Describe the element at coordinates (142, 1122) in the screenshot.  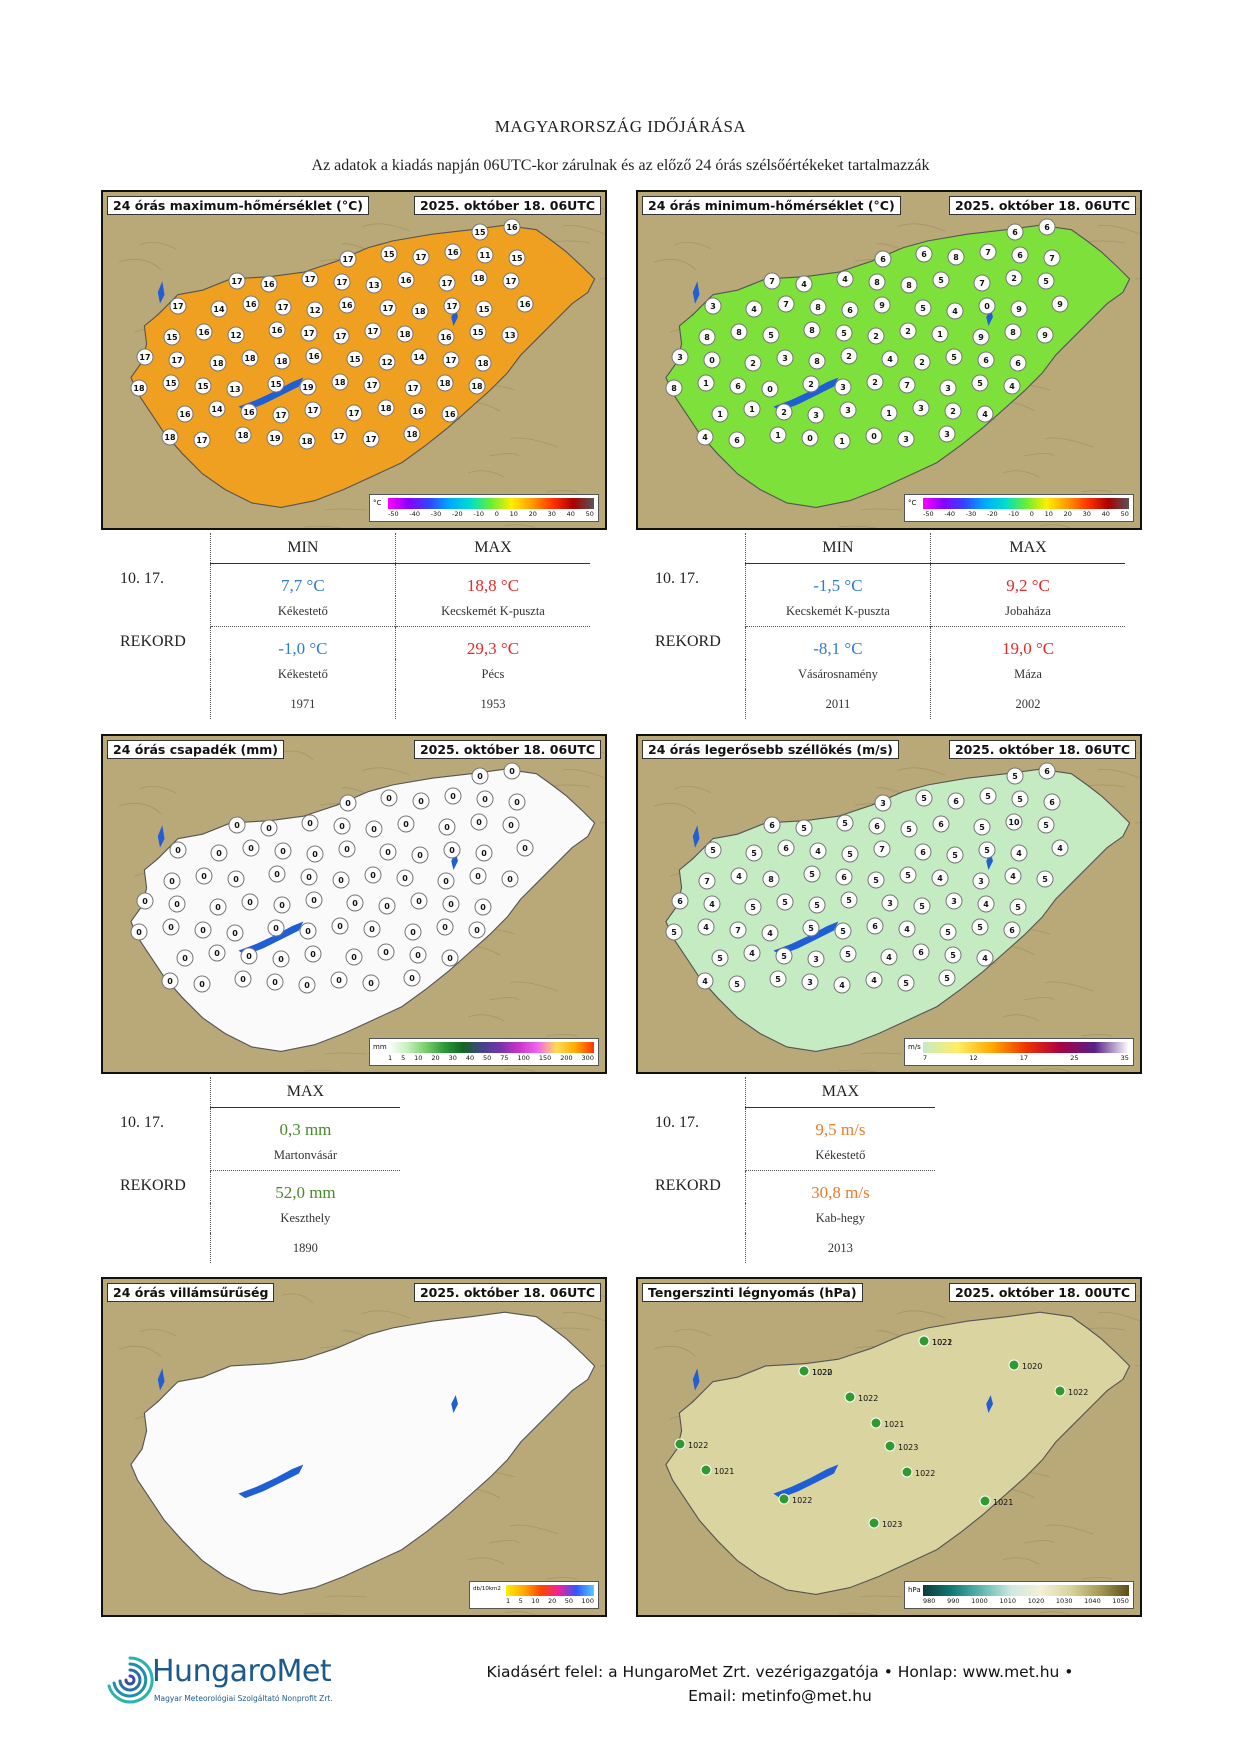
I see `row-label-date: 10. 17.` at that location.